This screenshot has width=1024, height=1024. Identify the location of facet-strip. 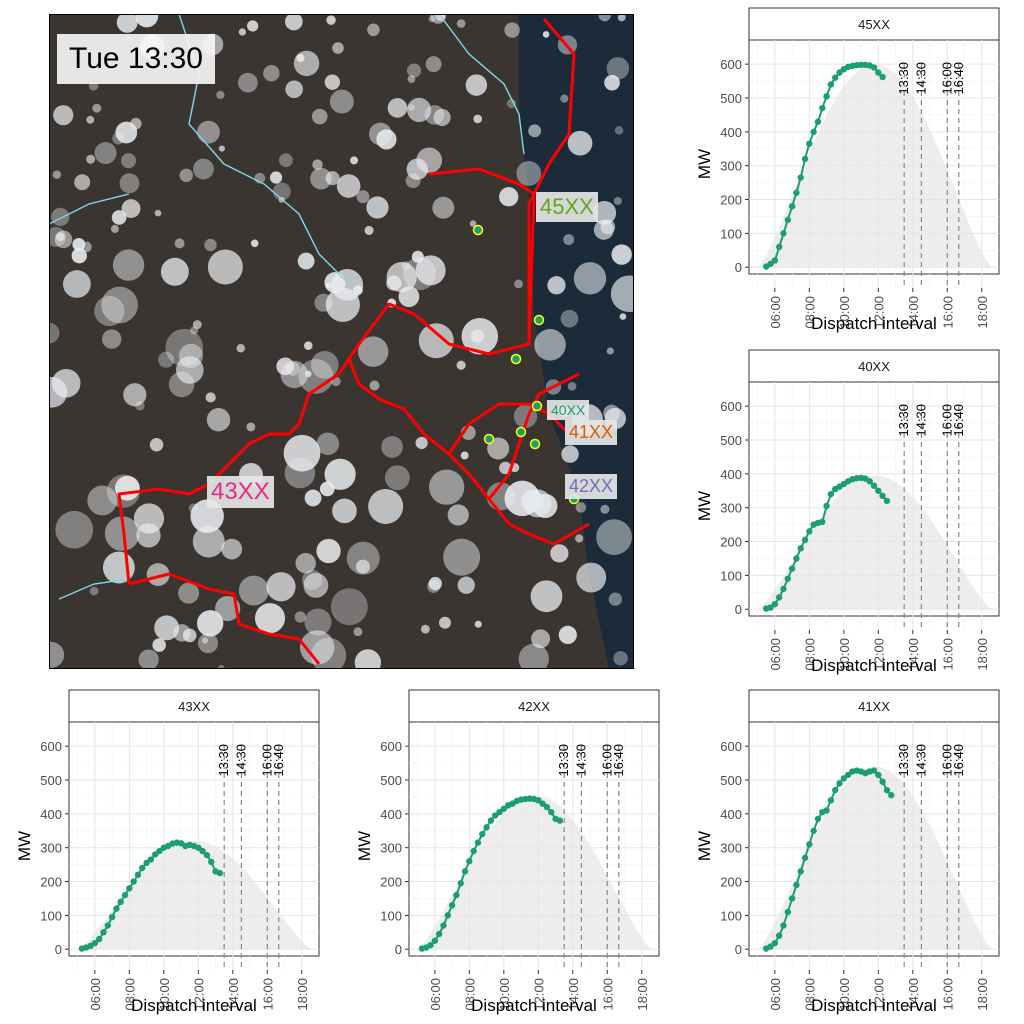
(874, 706).